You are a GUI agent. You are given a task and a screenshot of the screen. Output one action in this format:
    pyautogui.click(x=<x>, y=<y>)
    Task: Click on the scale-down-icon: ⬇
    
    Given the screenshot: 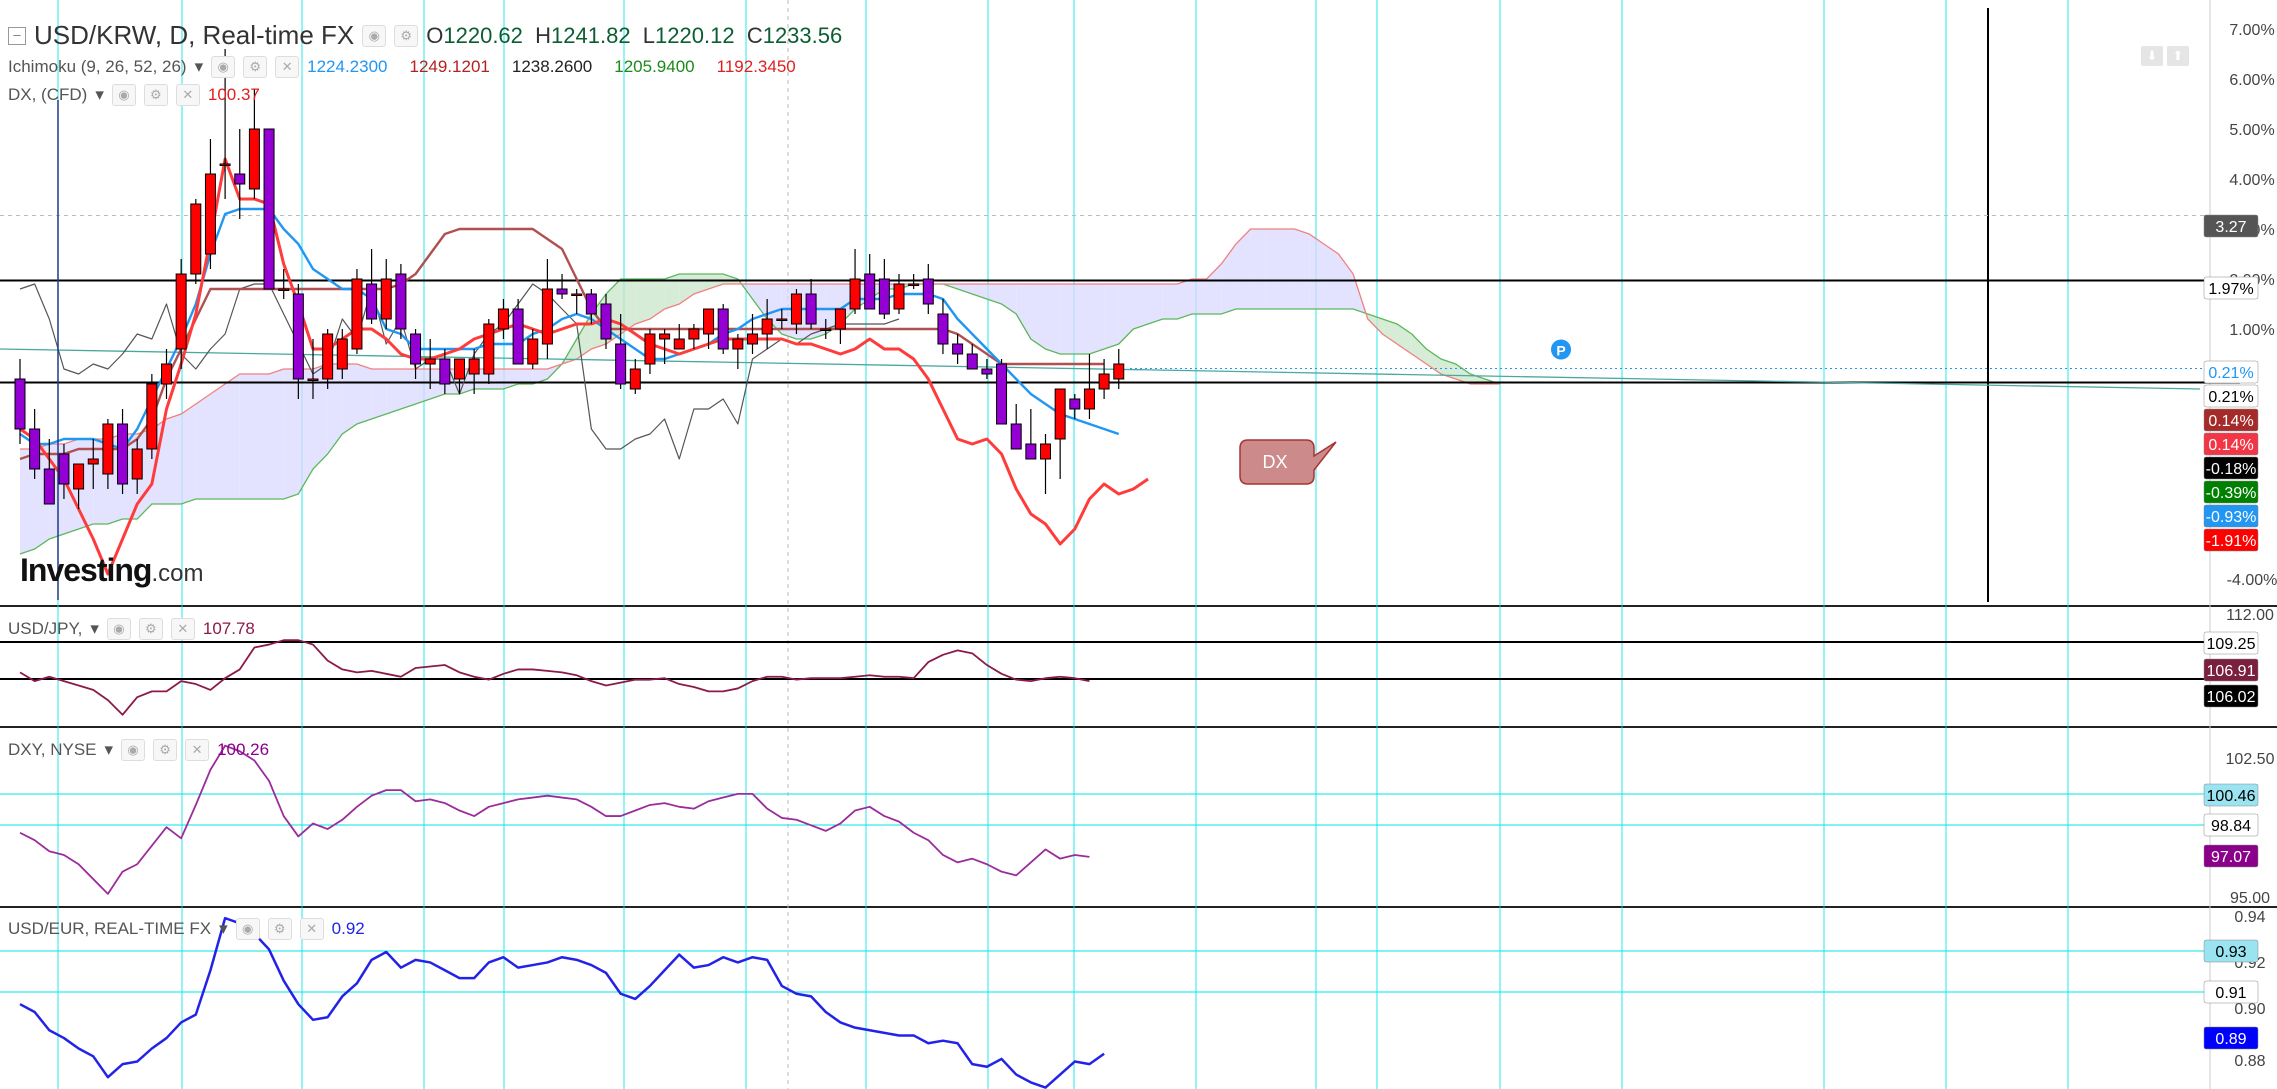 What is the action you would take?
    pyautogui.click(x=2152, y=56)
    